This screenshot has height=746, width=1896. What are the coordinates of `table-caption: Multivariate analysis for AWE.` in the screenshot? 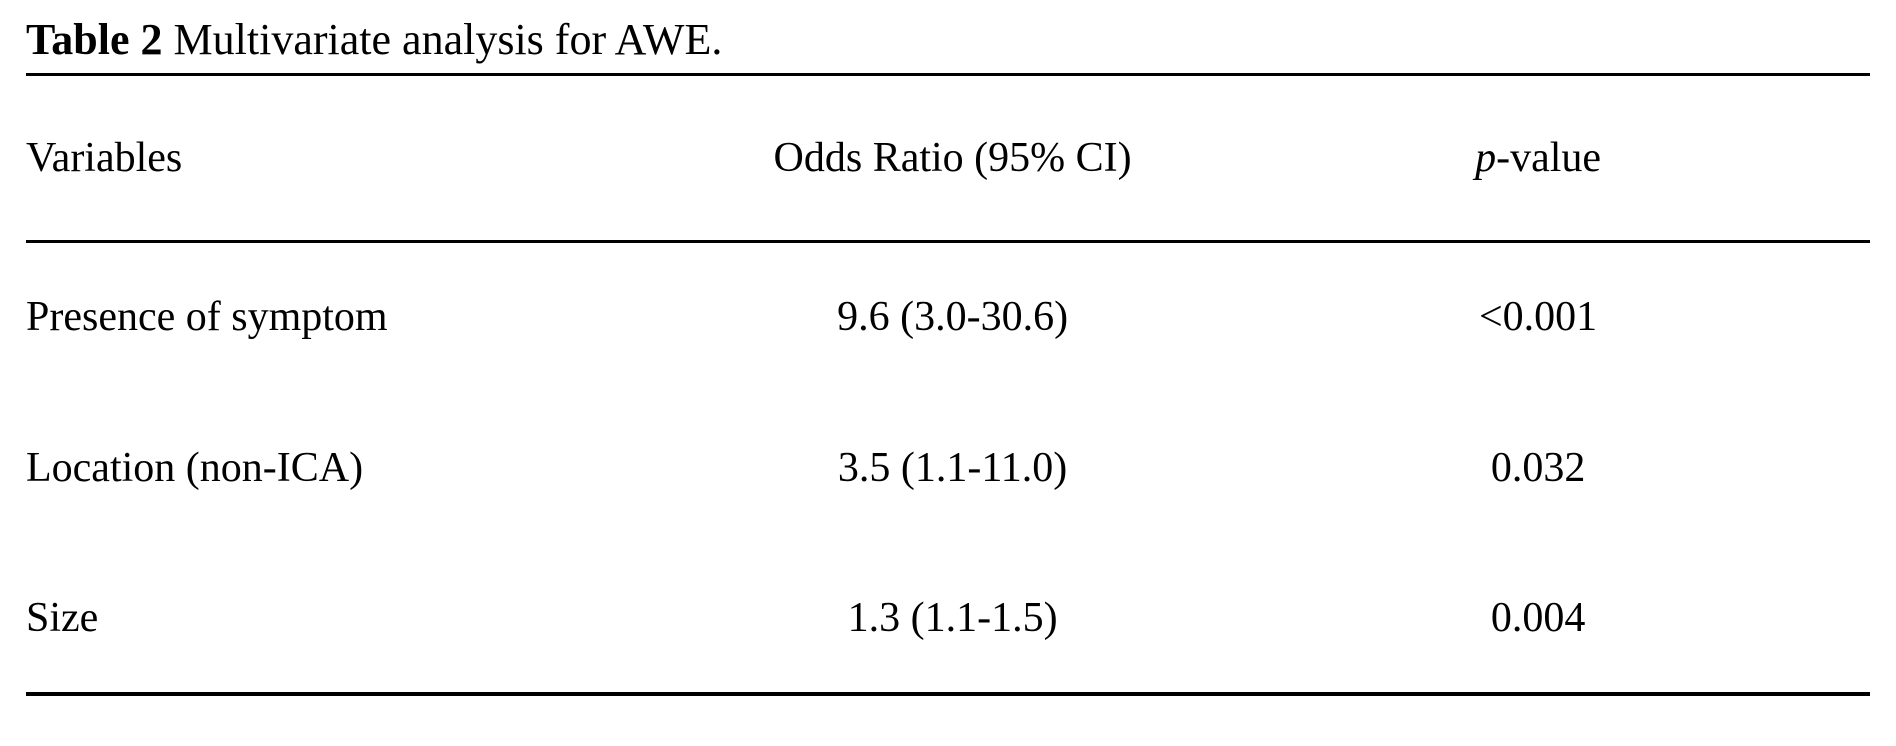 It's located at (442, 39).